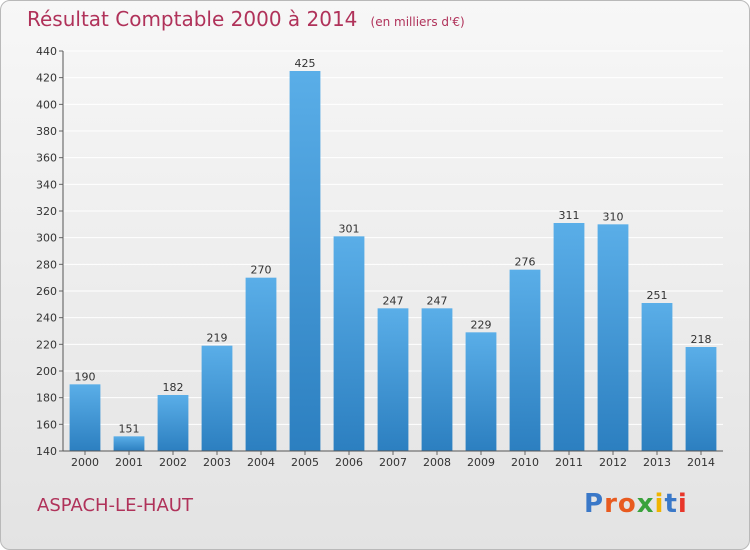 The height and width of the screenshot is (550, 750). Describe the element at coordinates (173, 387) in the screenshot. I see `bar-value-label: 182` at that location.